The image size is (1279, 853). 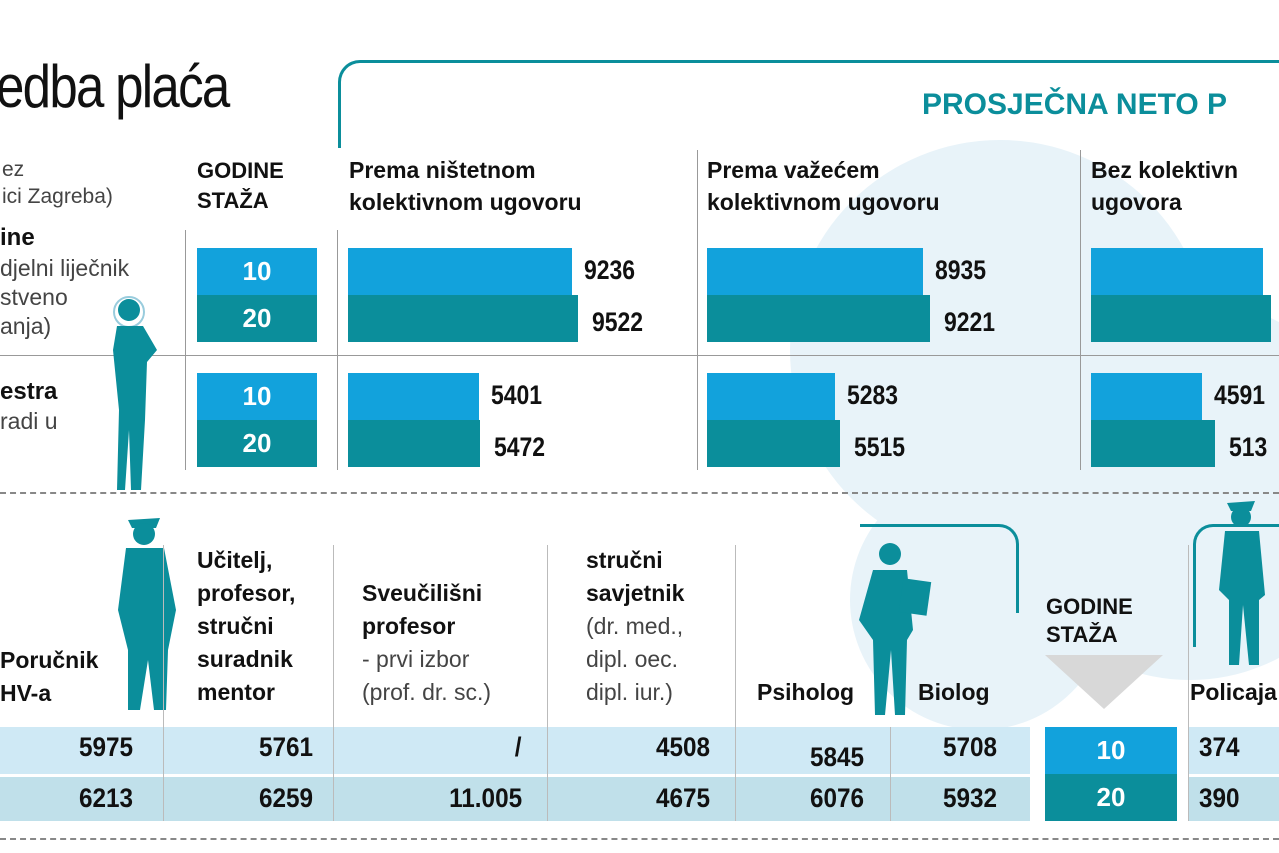 I want to click on header-bold-line: Psiholog, so click(x=806, y=692).